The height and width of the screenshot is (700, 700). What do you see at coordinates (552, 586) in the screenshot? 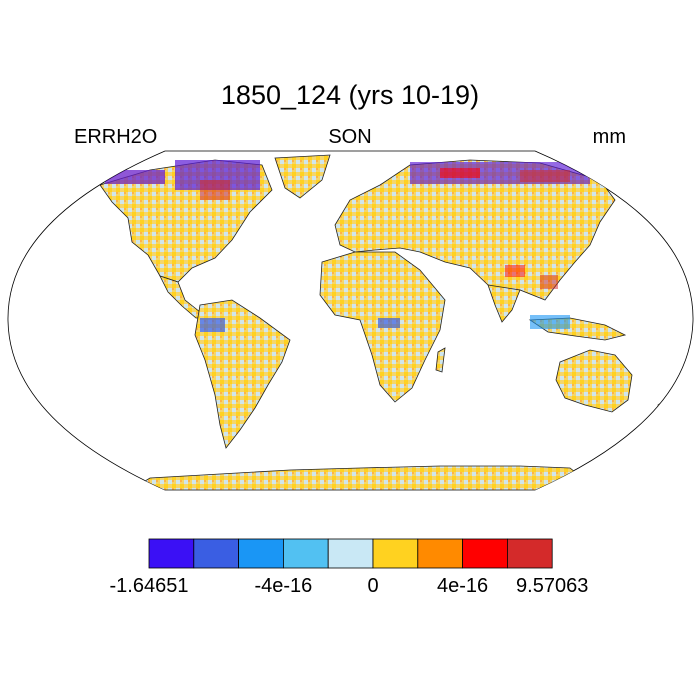
I see `colorbar-tick-label: 9.57063` at bounding box center [552, 586].